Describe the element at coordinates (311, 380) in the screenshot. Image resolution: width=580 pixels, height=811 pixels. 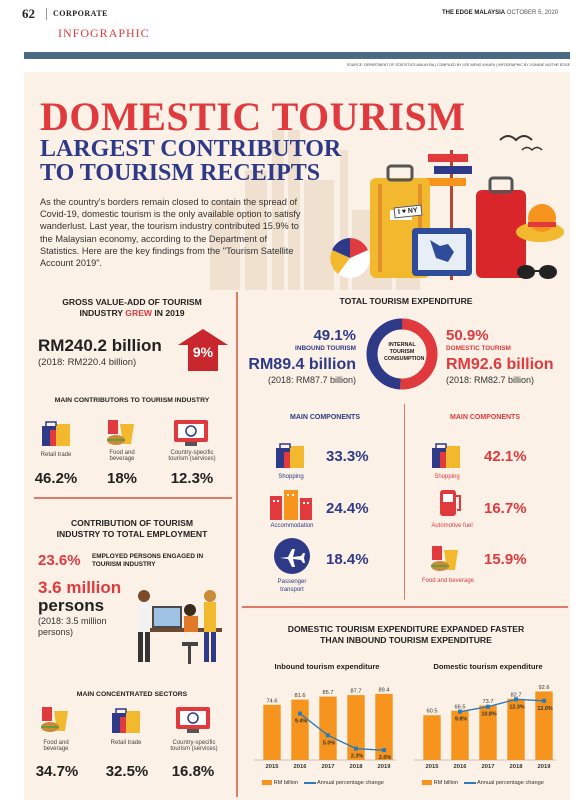
I see `inbound-prior: (2018: RM87.7 billion)` at that location.